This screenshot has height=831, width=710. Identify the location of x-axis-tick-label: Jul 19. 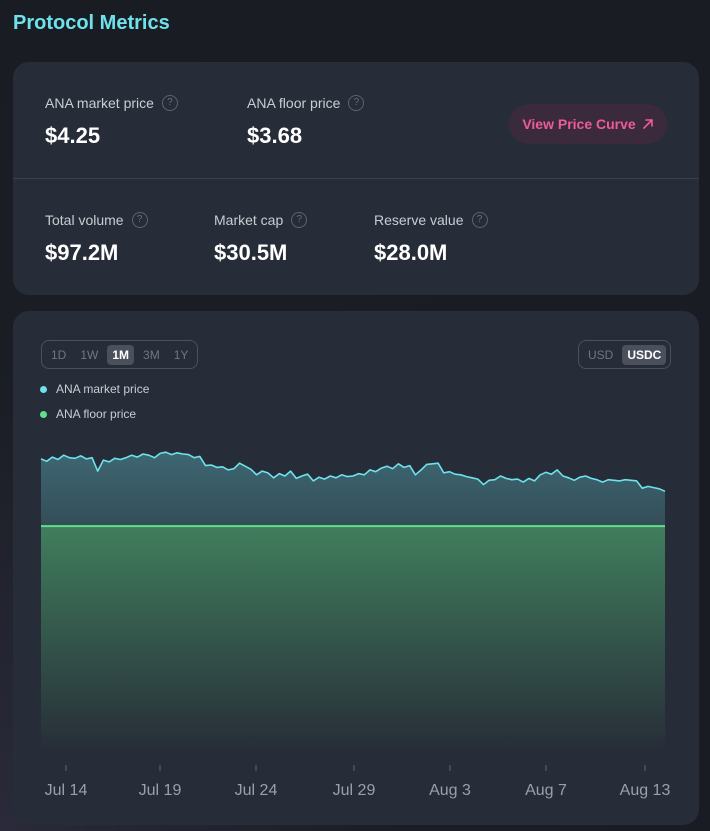
(160, 790).